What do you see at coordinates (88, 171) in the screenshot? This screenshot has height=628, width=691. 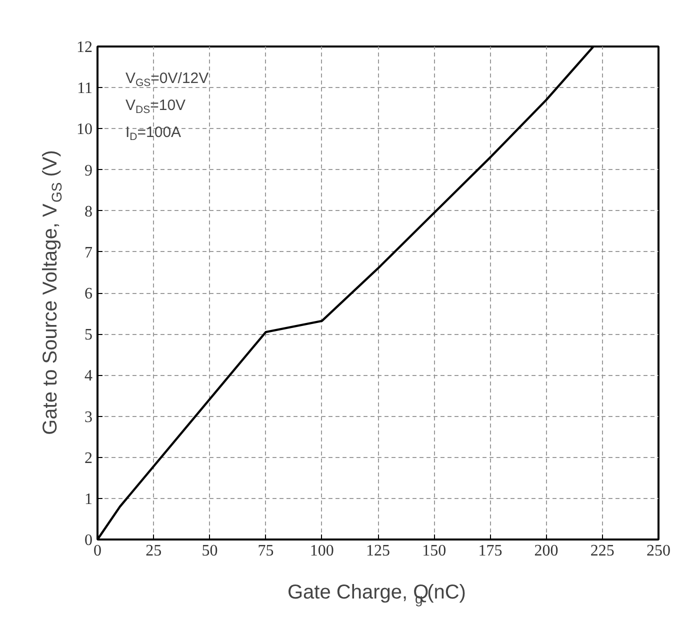 I see `y-tick-label: 9` at bounding box center [88, 171].